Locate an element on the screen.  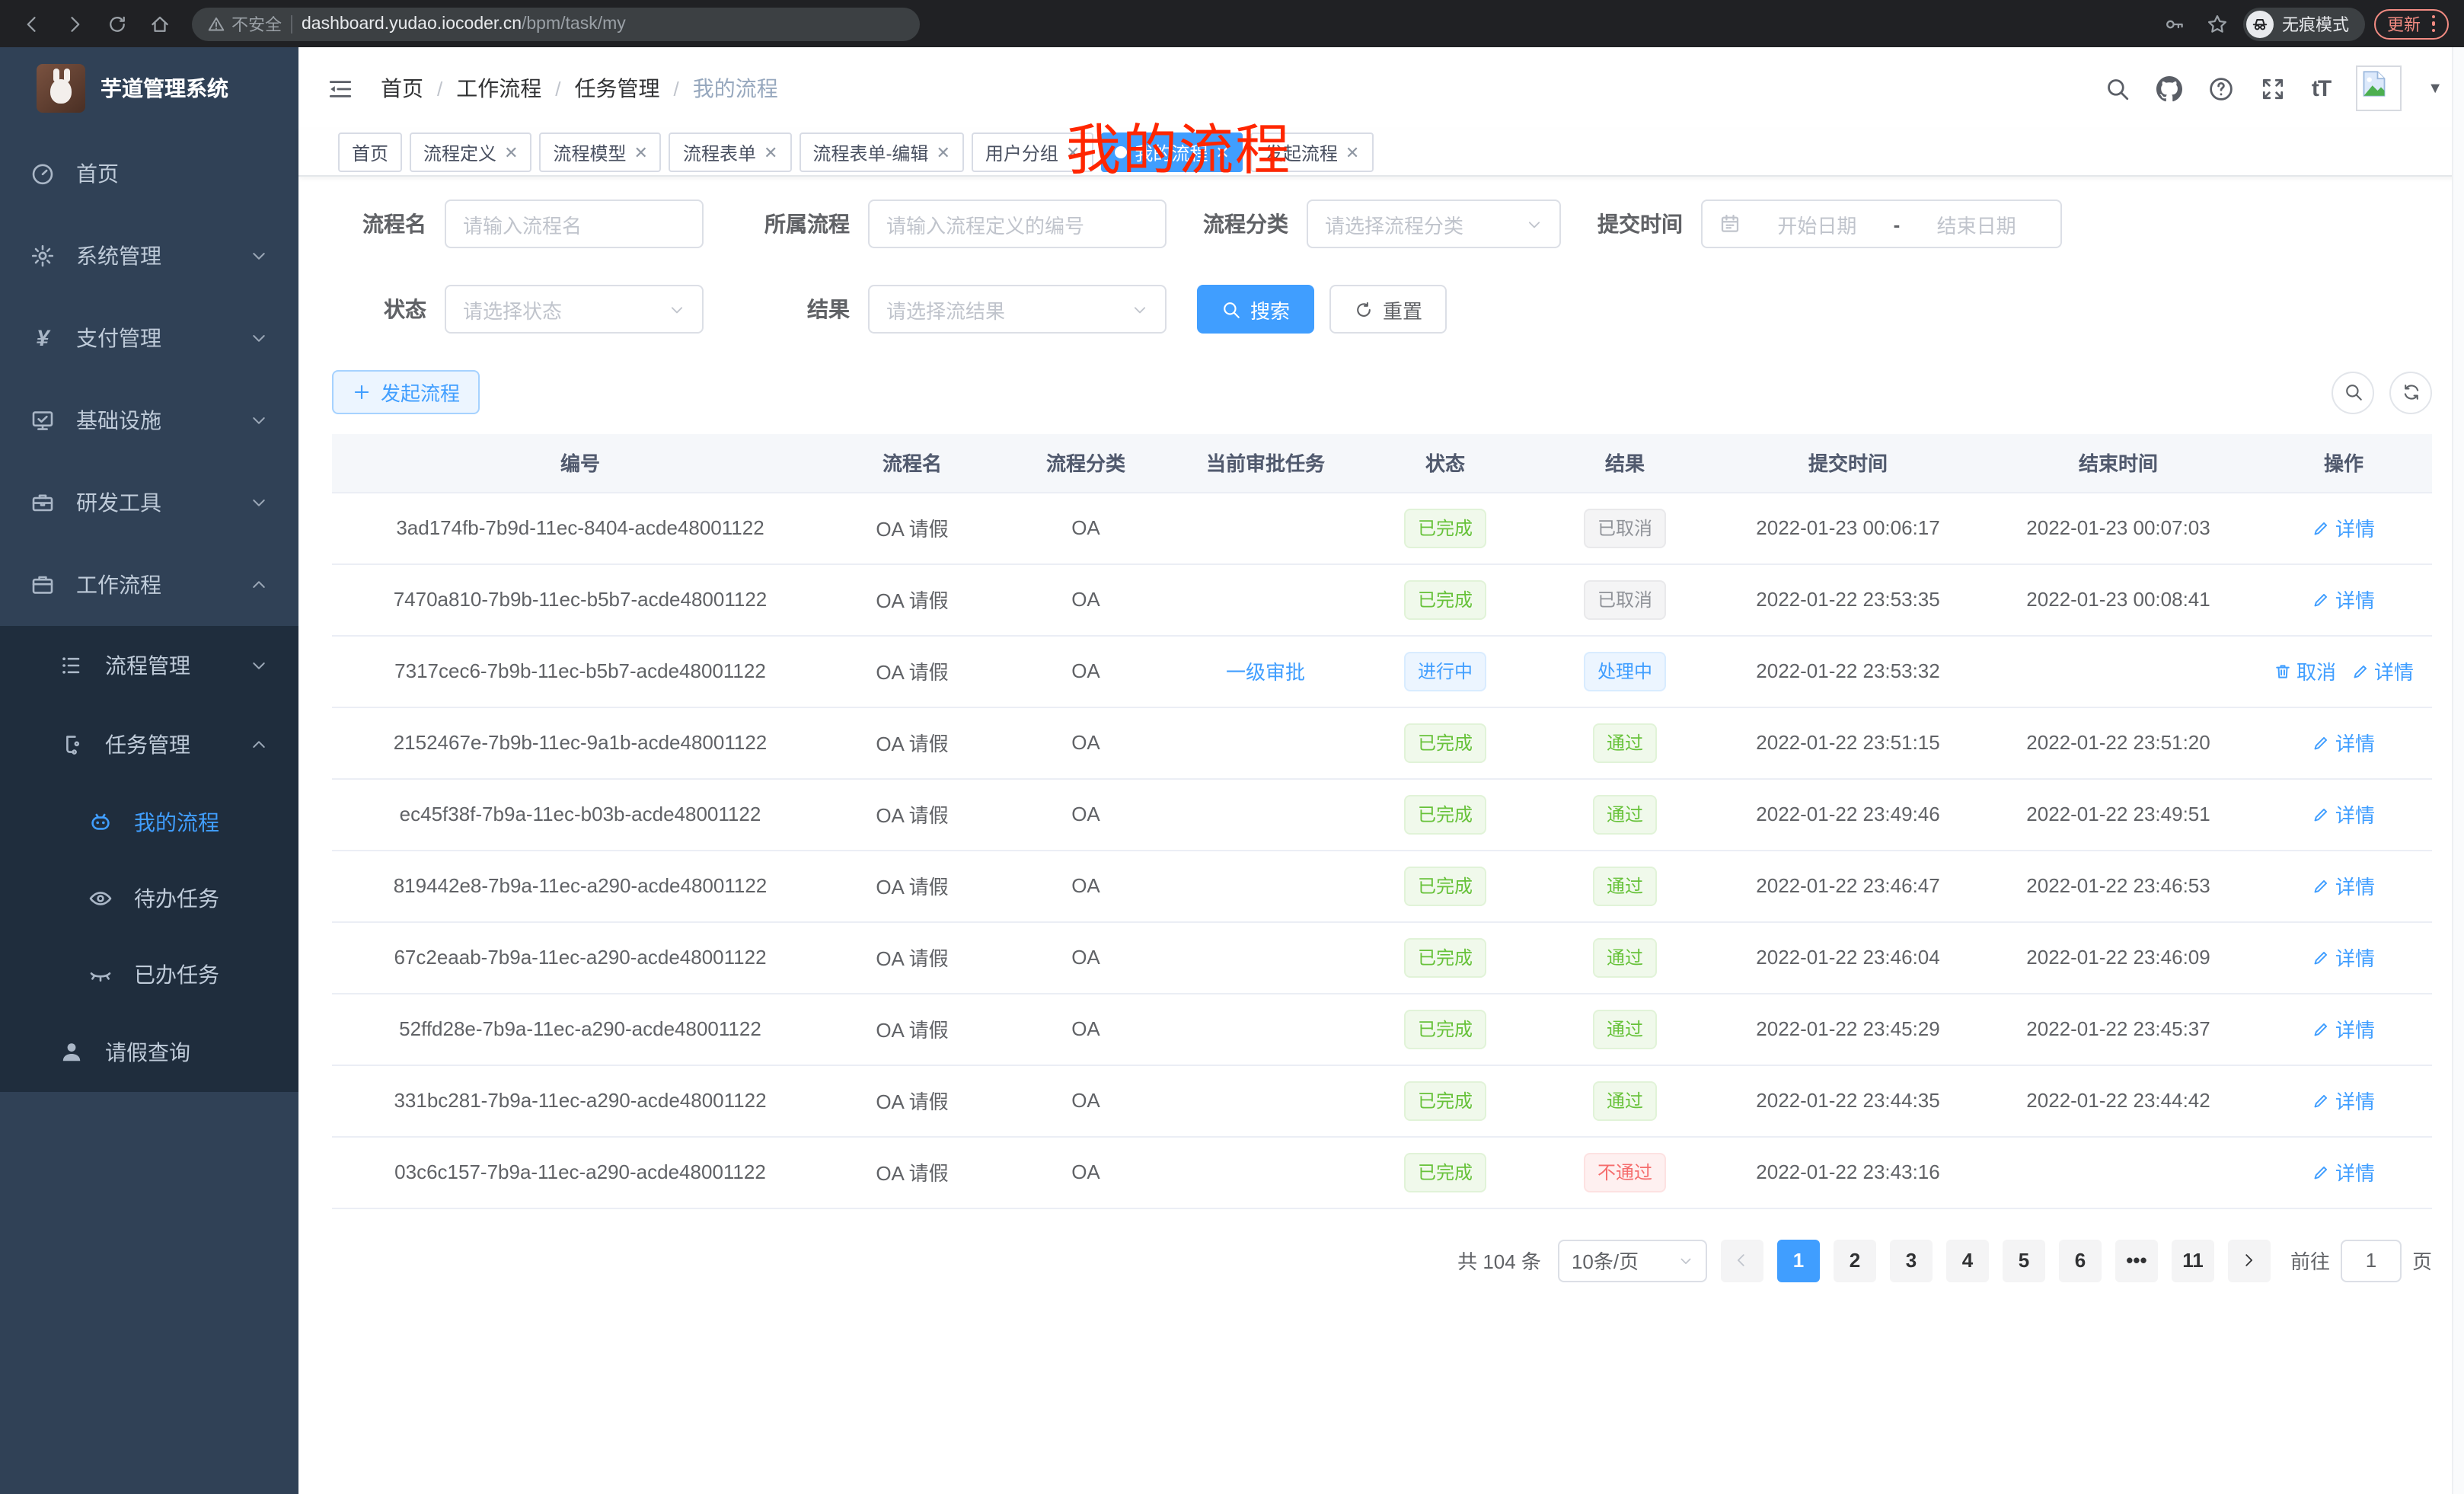
tab-start-process: 发起流程 ✕ is located at coordinates (1312, 152).